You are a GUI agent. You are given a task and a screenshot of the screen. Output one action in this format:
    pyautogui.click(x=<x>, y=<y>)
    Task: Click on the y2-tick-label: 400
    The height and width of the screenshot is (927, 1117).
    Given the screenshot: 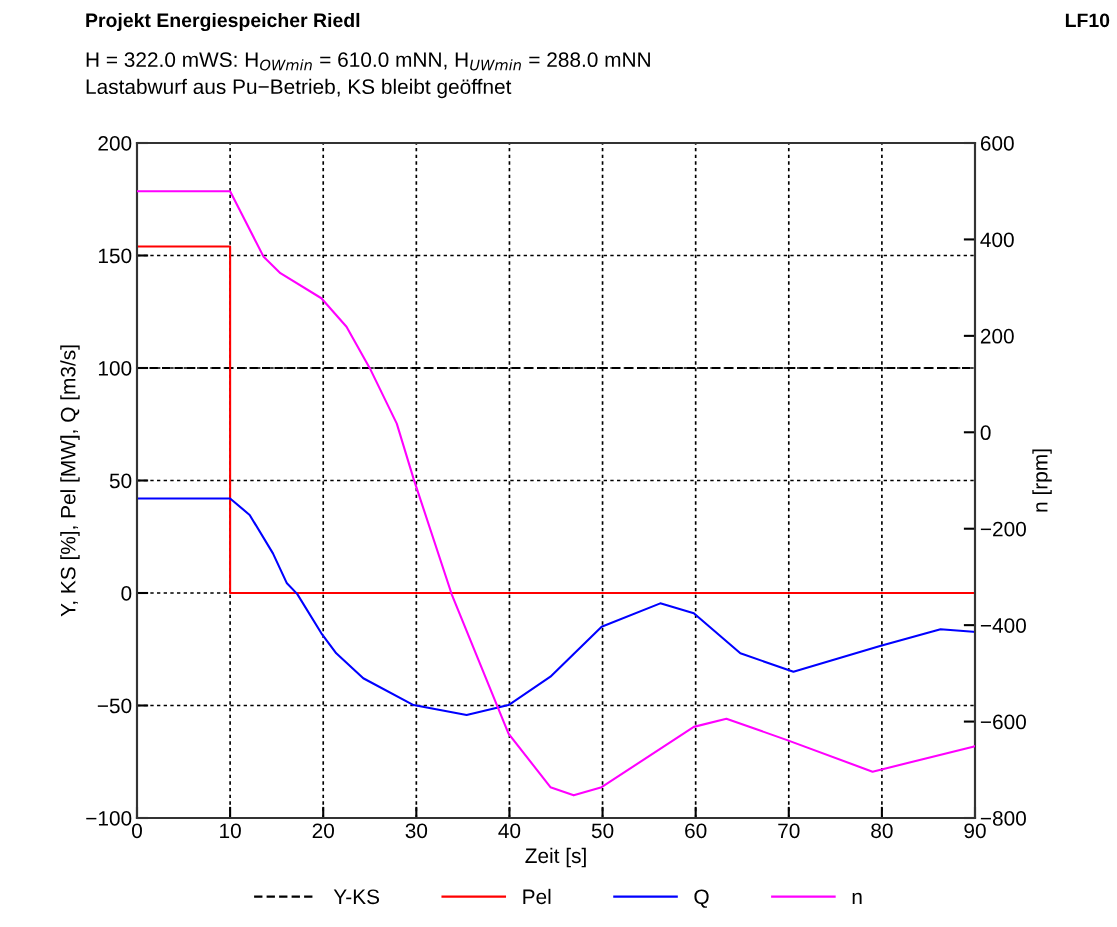 What is the action you would take?
    pyautogui.click(x=997, y=240)
    